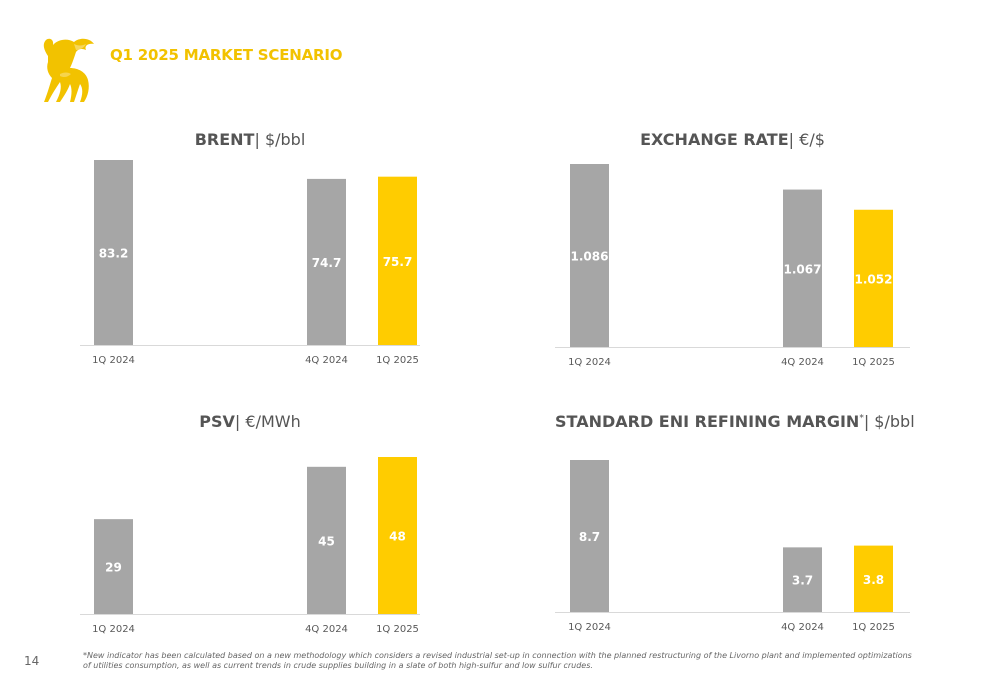  What do you see at coordinates (68, 70) in the screenshot?
I see `six-legged-dog-logo-icon` at bounding box center [68, 70].